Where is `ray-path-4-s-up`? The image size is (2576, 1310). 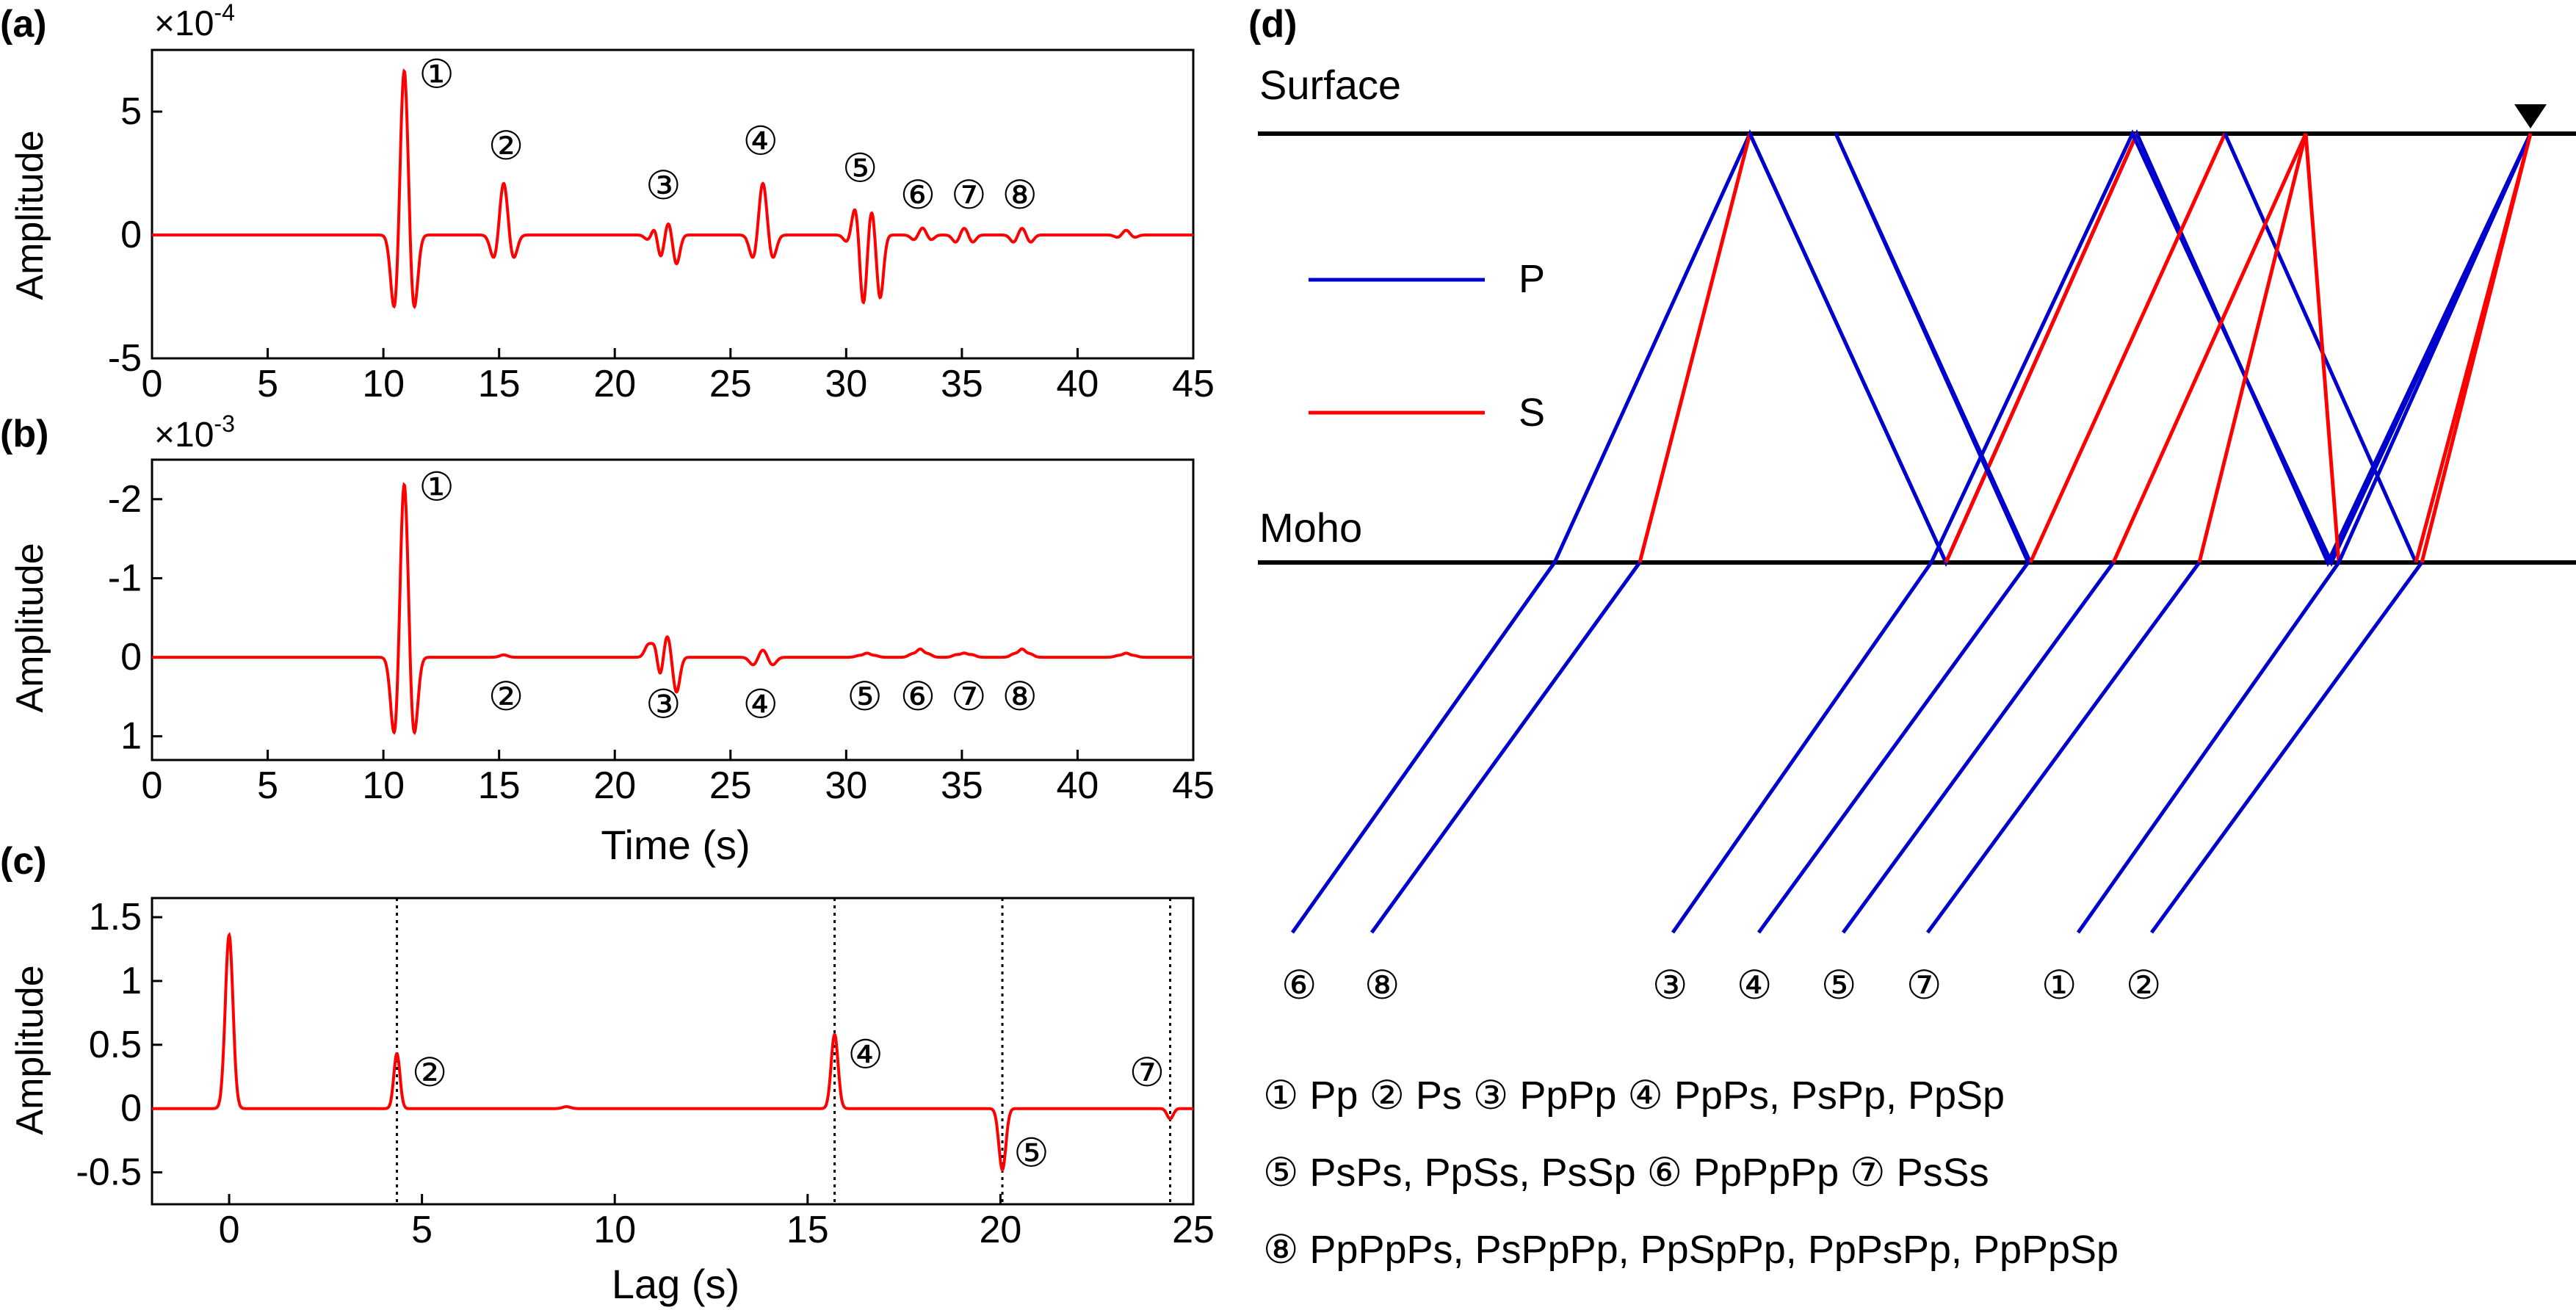
ray-path-4-s-up is located at coordinates (2127, 348).